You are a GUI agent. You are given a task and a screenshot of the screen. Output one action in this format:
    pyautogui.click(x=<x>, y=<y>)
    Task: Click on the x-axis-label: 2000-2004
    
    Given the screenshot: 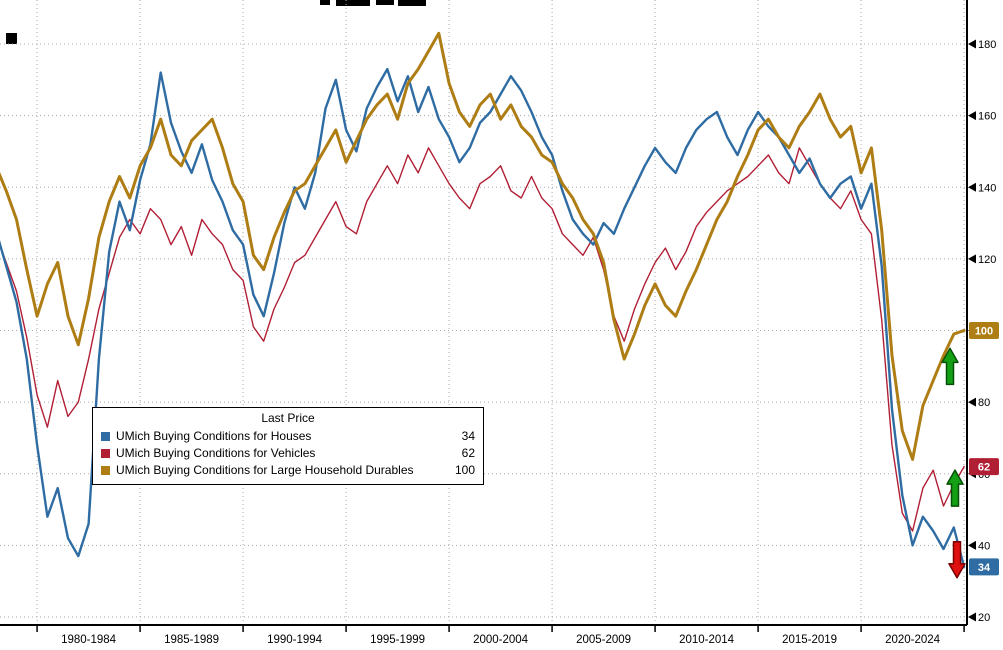 What is the action you would take?
    pyautogui.click(x=501, y=640)
    